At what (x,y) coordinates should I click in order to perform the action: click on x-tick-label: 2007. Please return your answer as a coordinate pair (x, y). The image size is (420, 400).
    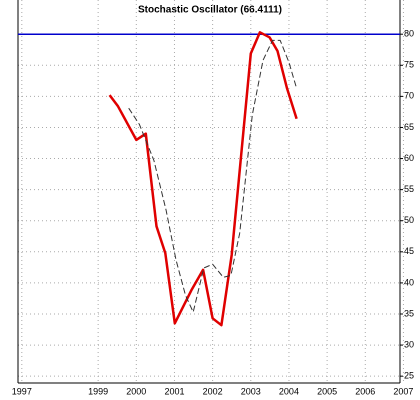
    Looking at the image, I should click on (403, 391).